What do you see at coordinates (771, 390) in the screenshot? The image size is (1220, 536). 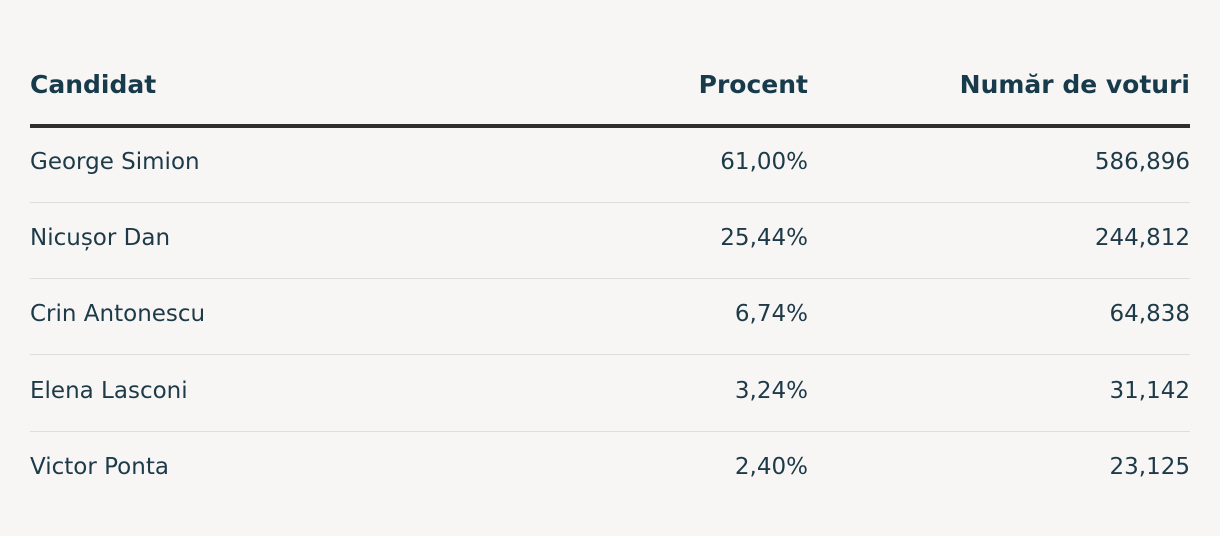 I see `percent: 3,24%` at bounding box center [771, 390].